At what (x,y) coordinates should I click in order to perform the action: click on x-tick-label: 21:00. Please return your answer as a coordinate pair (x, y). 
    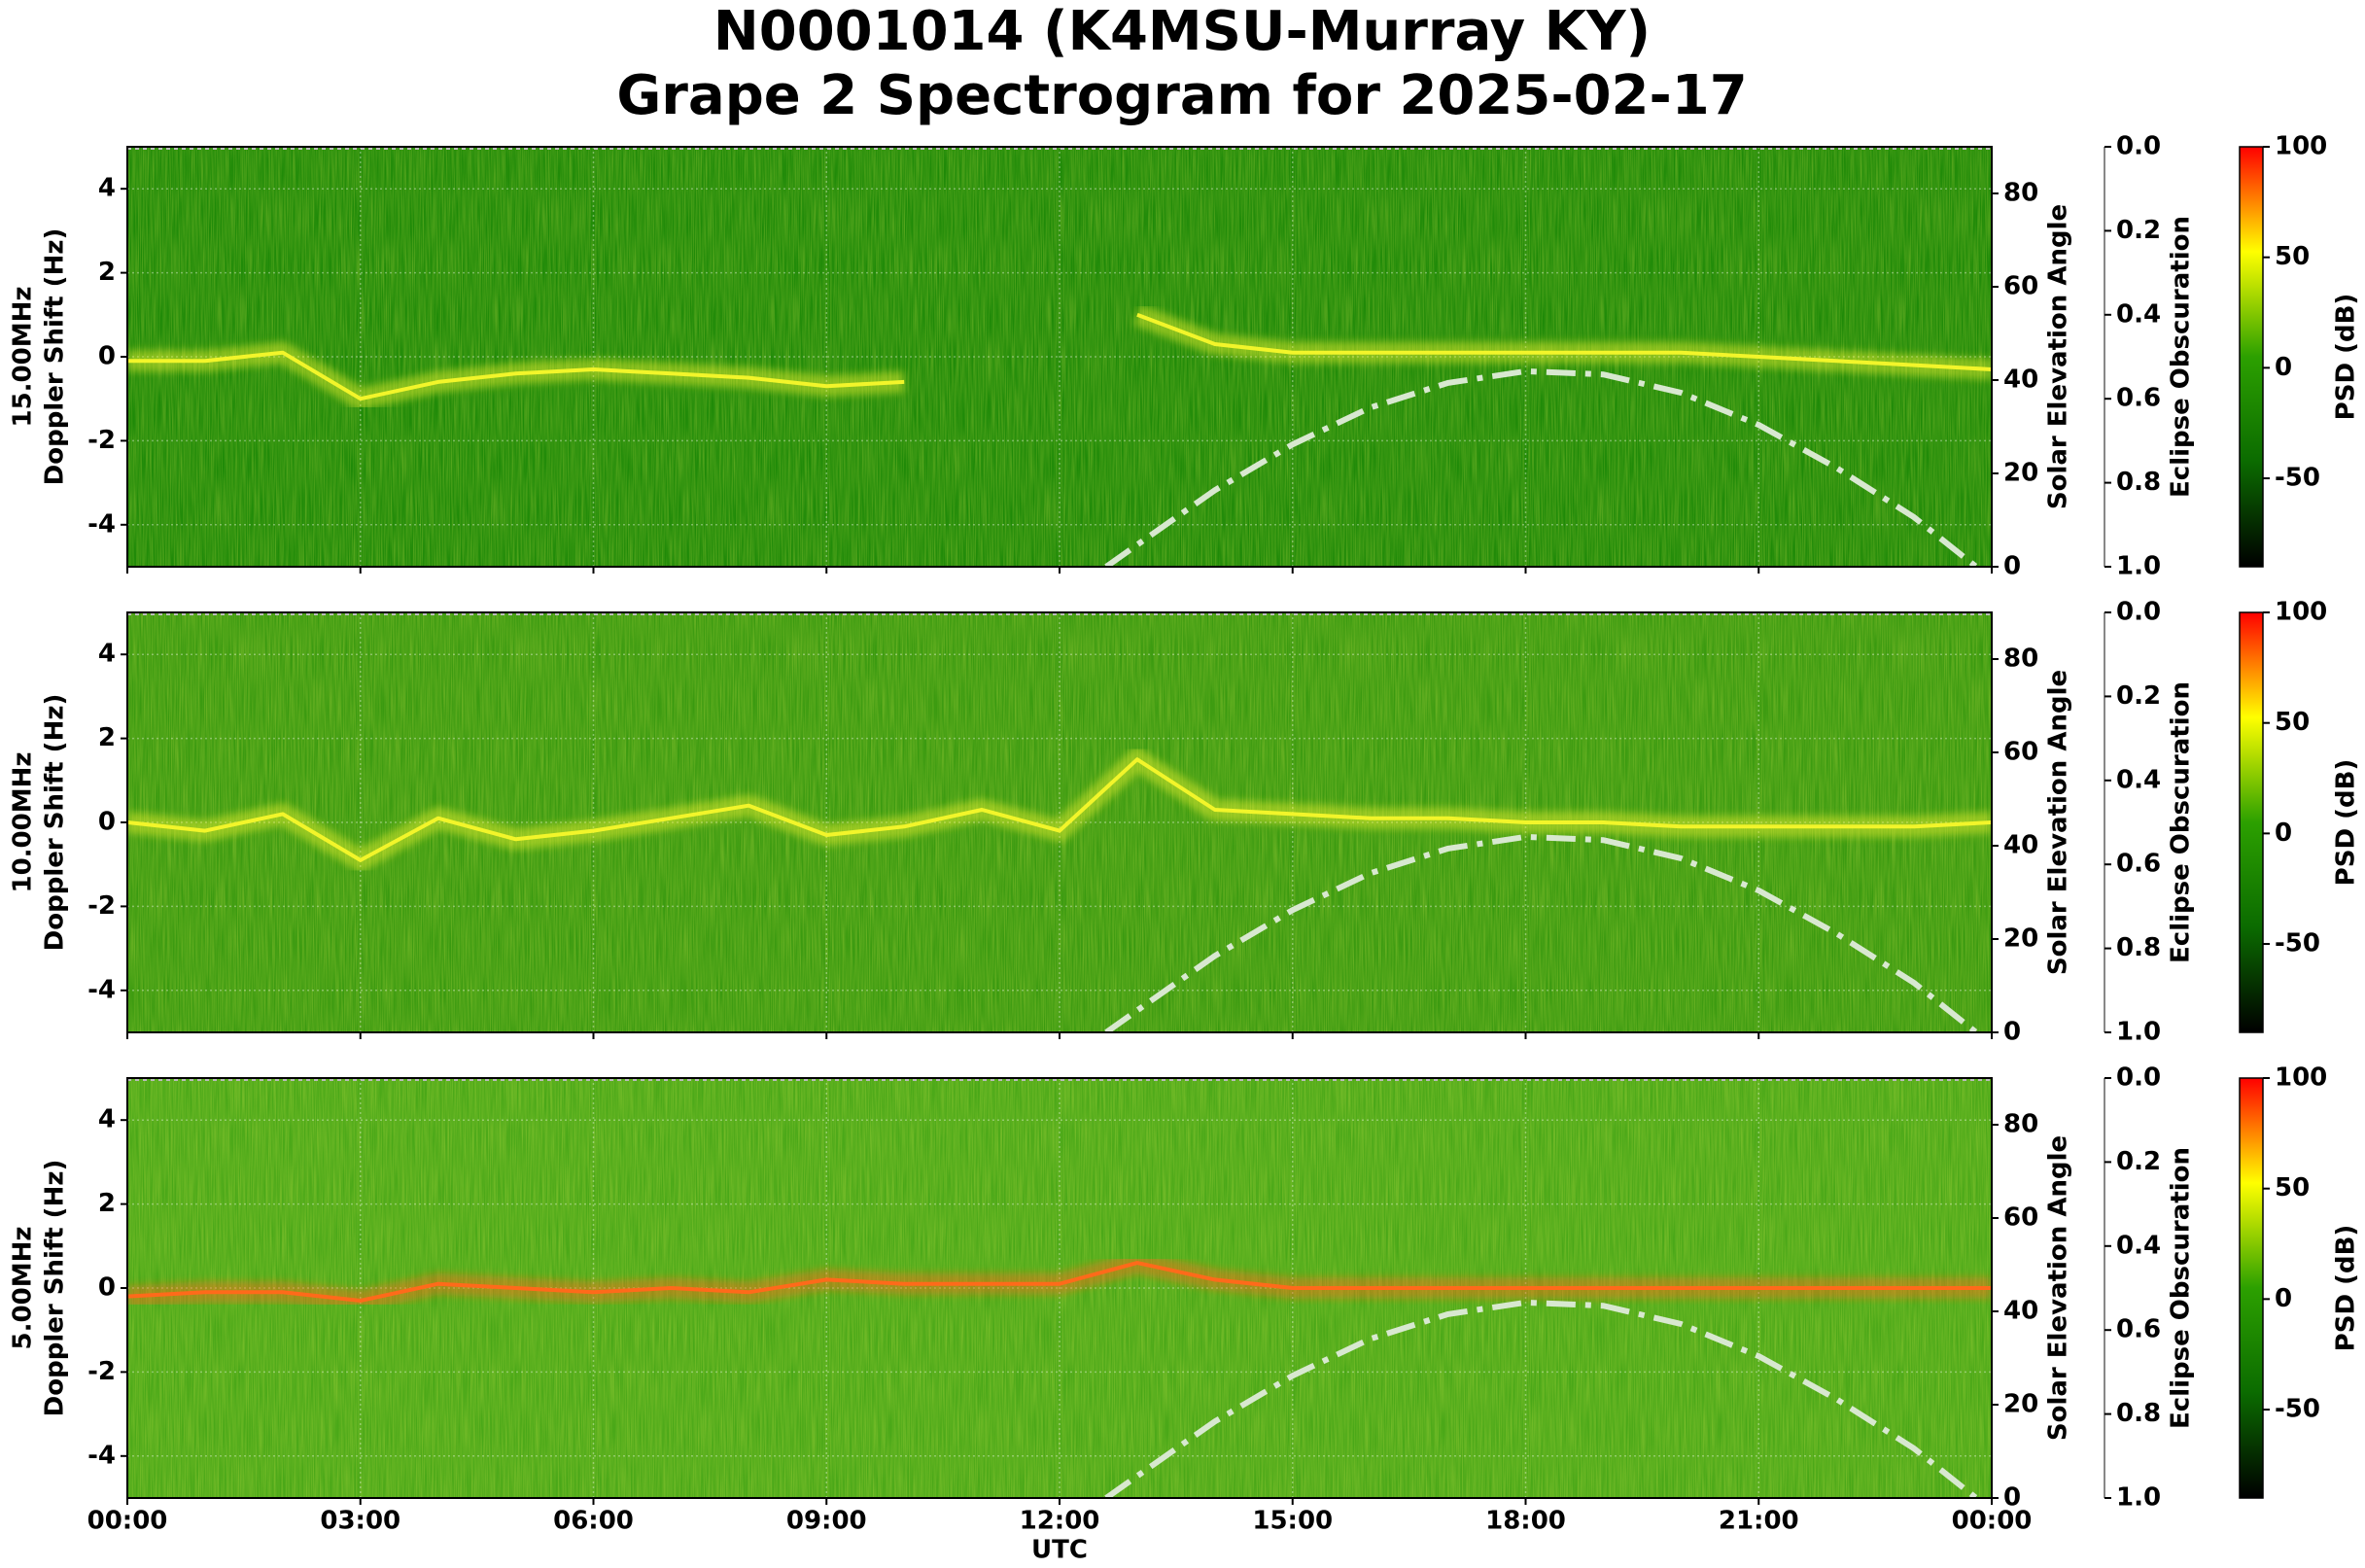
    Looking at the image, I should click on (1759, 1521).